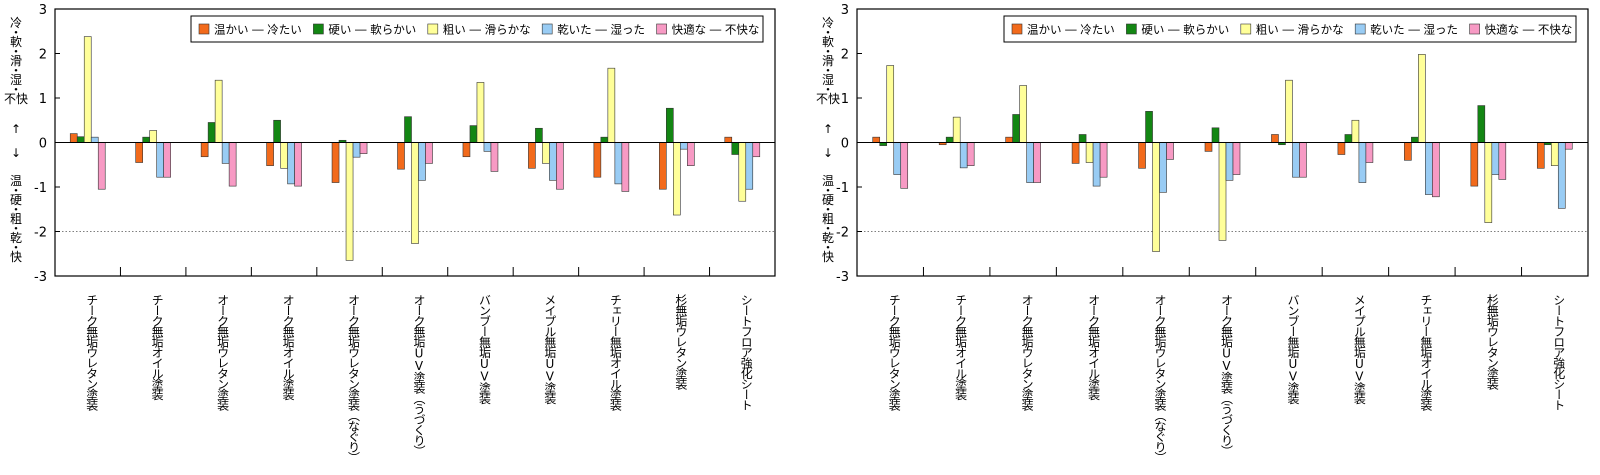  I want to click on legend-label: 乾いた ― 湿った, so click(1414, 30).